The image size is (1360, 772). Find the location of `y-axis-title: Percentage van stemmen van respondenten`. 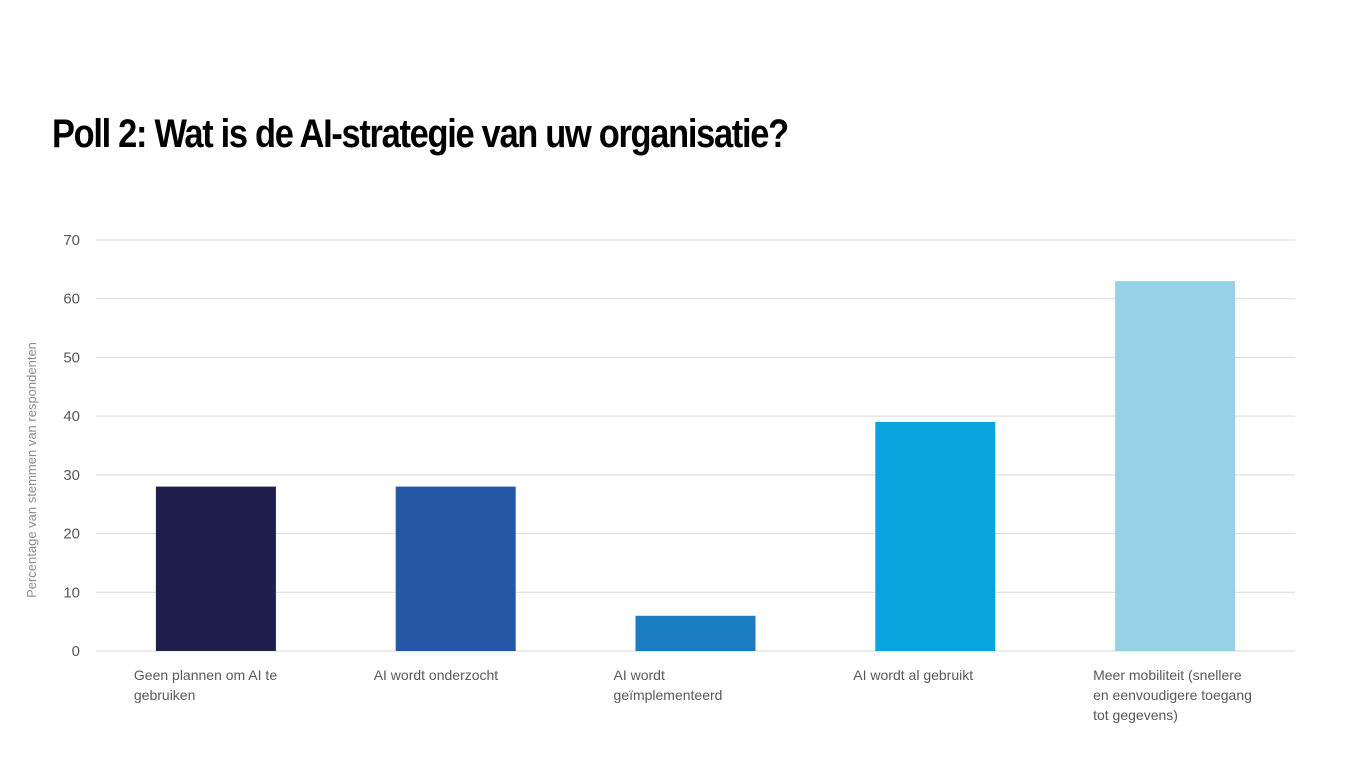

y-axis-title: Percentage van stemmen van respondenten is located at coordinates (31, 470).